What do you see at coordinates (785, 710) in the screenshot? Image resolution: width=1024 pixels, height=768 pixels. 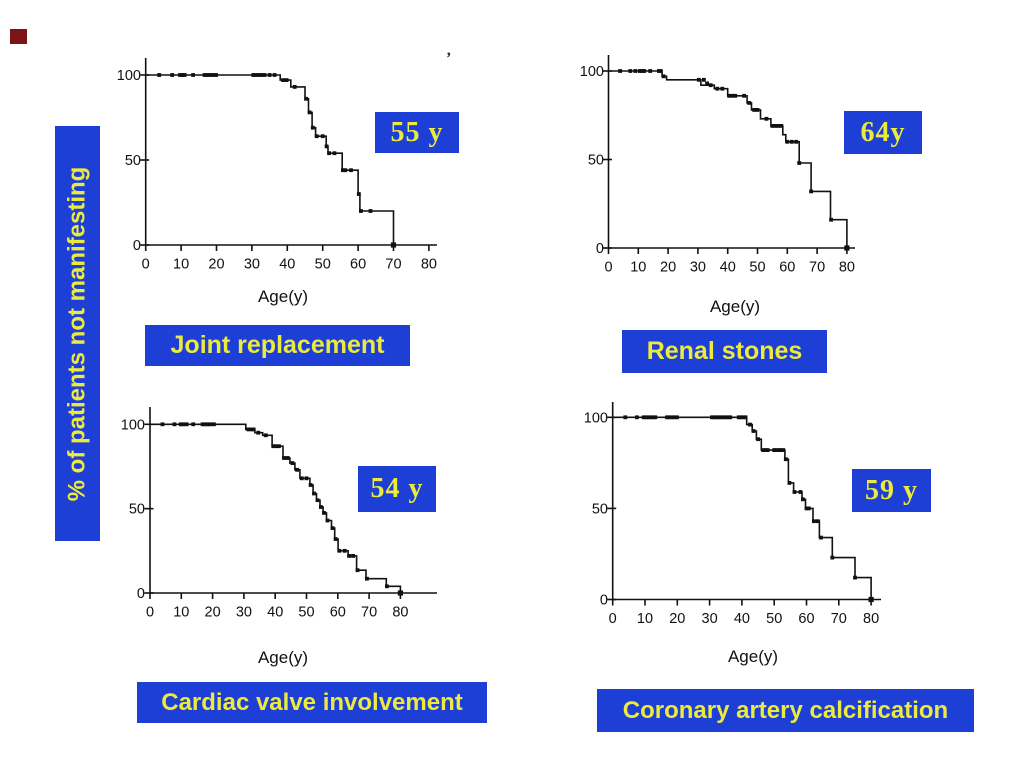 I see `chart-title-coronary: Coronary artery calcification` at bounding box center [785, 710].